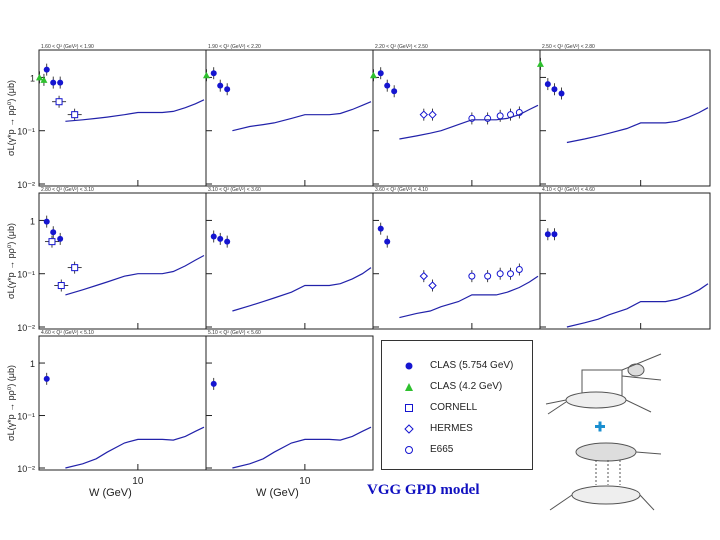 The height and width of the screenshot is (540, 720). What do you see at coordinates (606, 452) in the screenshot?
I see `gpd-blob-mid` at bounding box center [606, 452].